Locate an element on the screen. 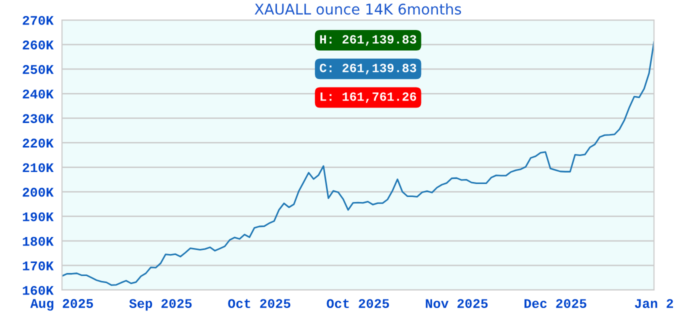  y-tick-label: 270K is located at coordinates (38, 20).